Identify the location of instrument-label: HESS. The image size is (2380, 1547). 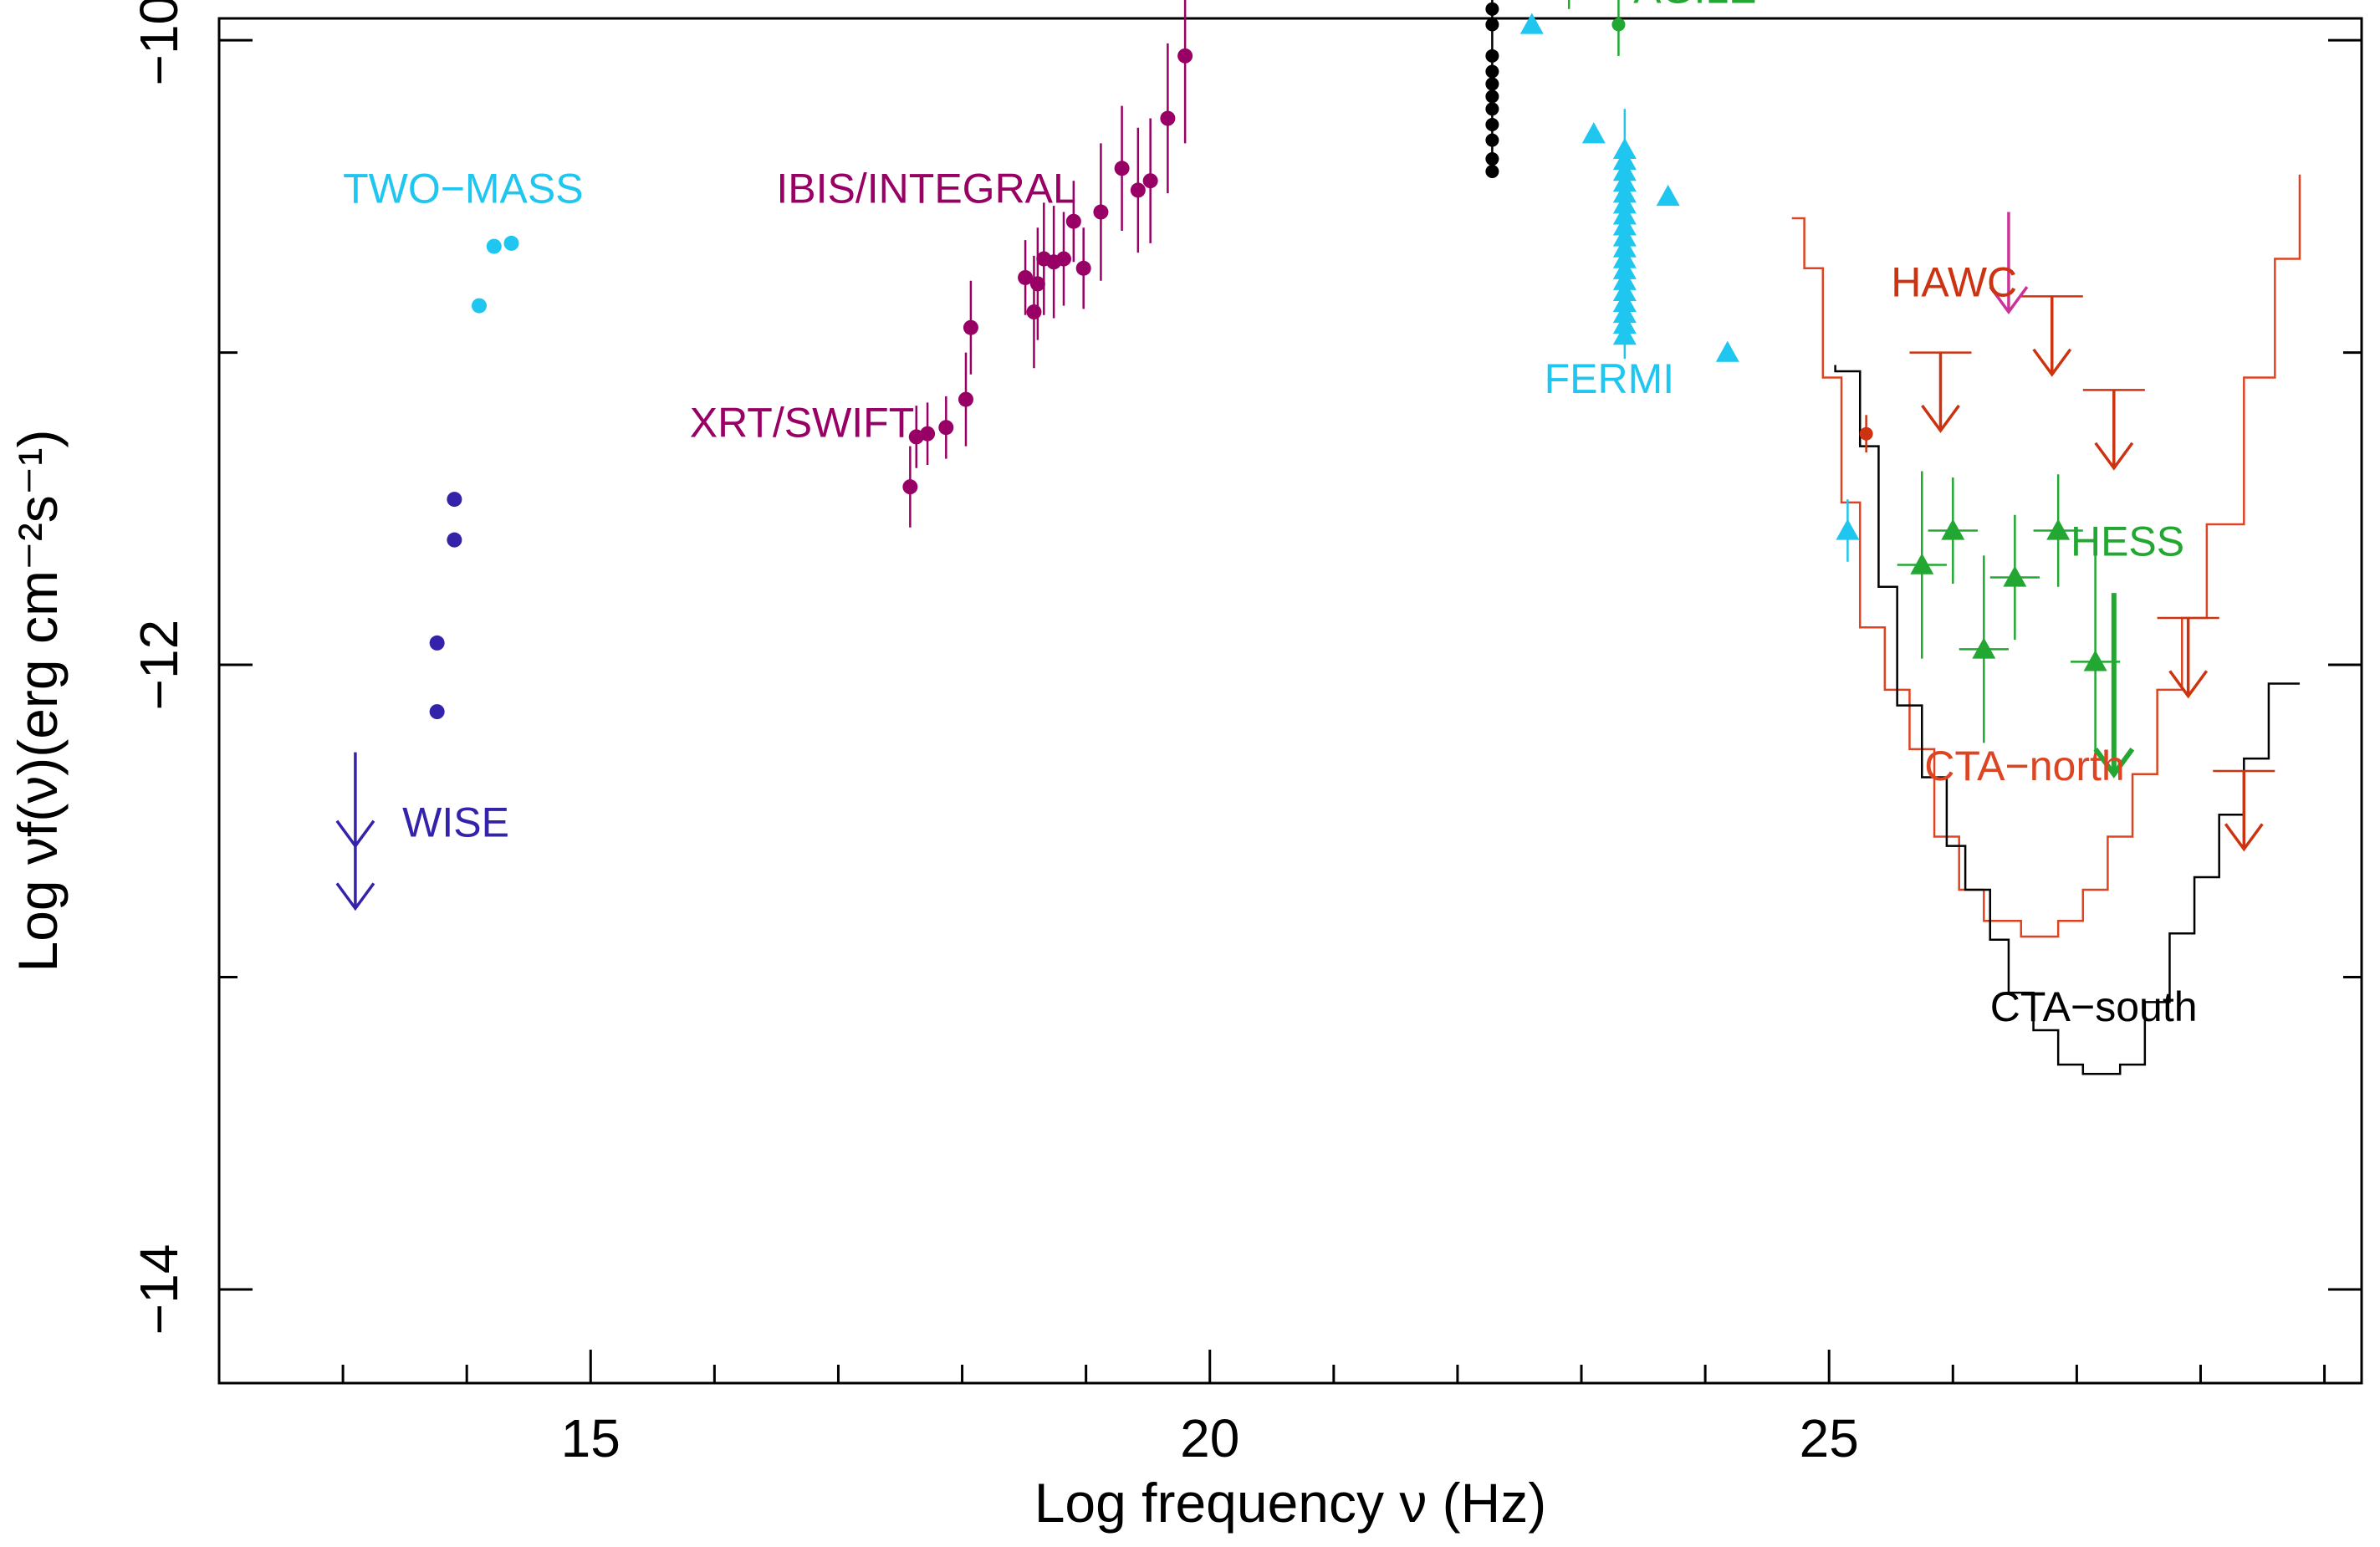
(2127, 541).